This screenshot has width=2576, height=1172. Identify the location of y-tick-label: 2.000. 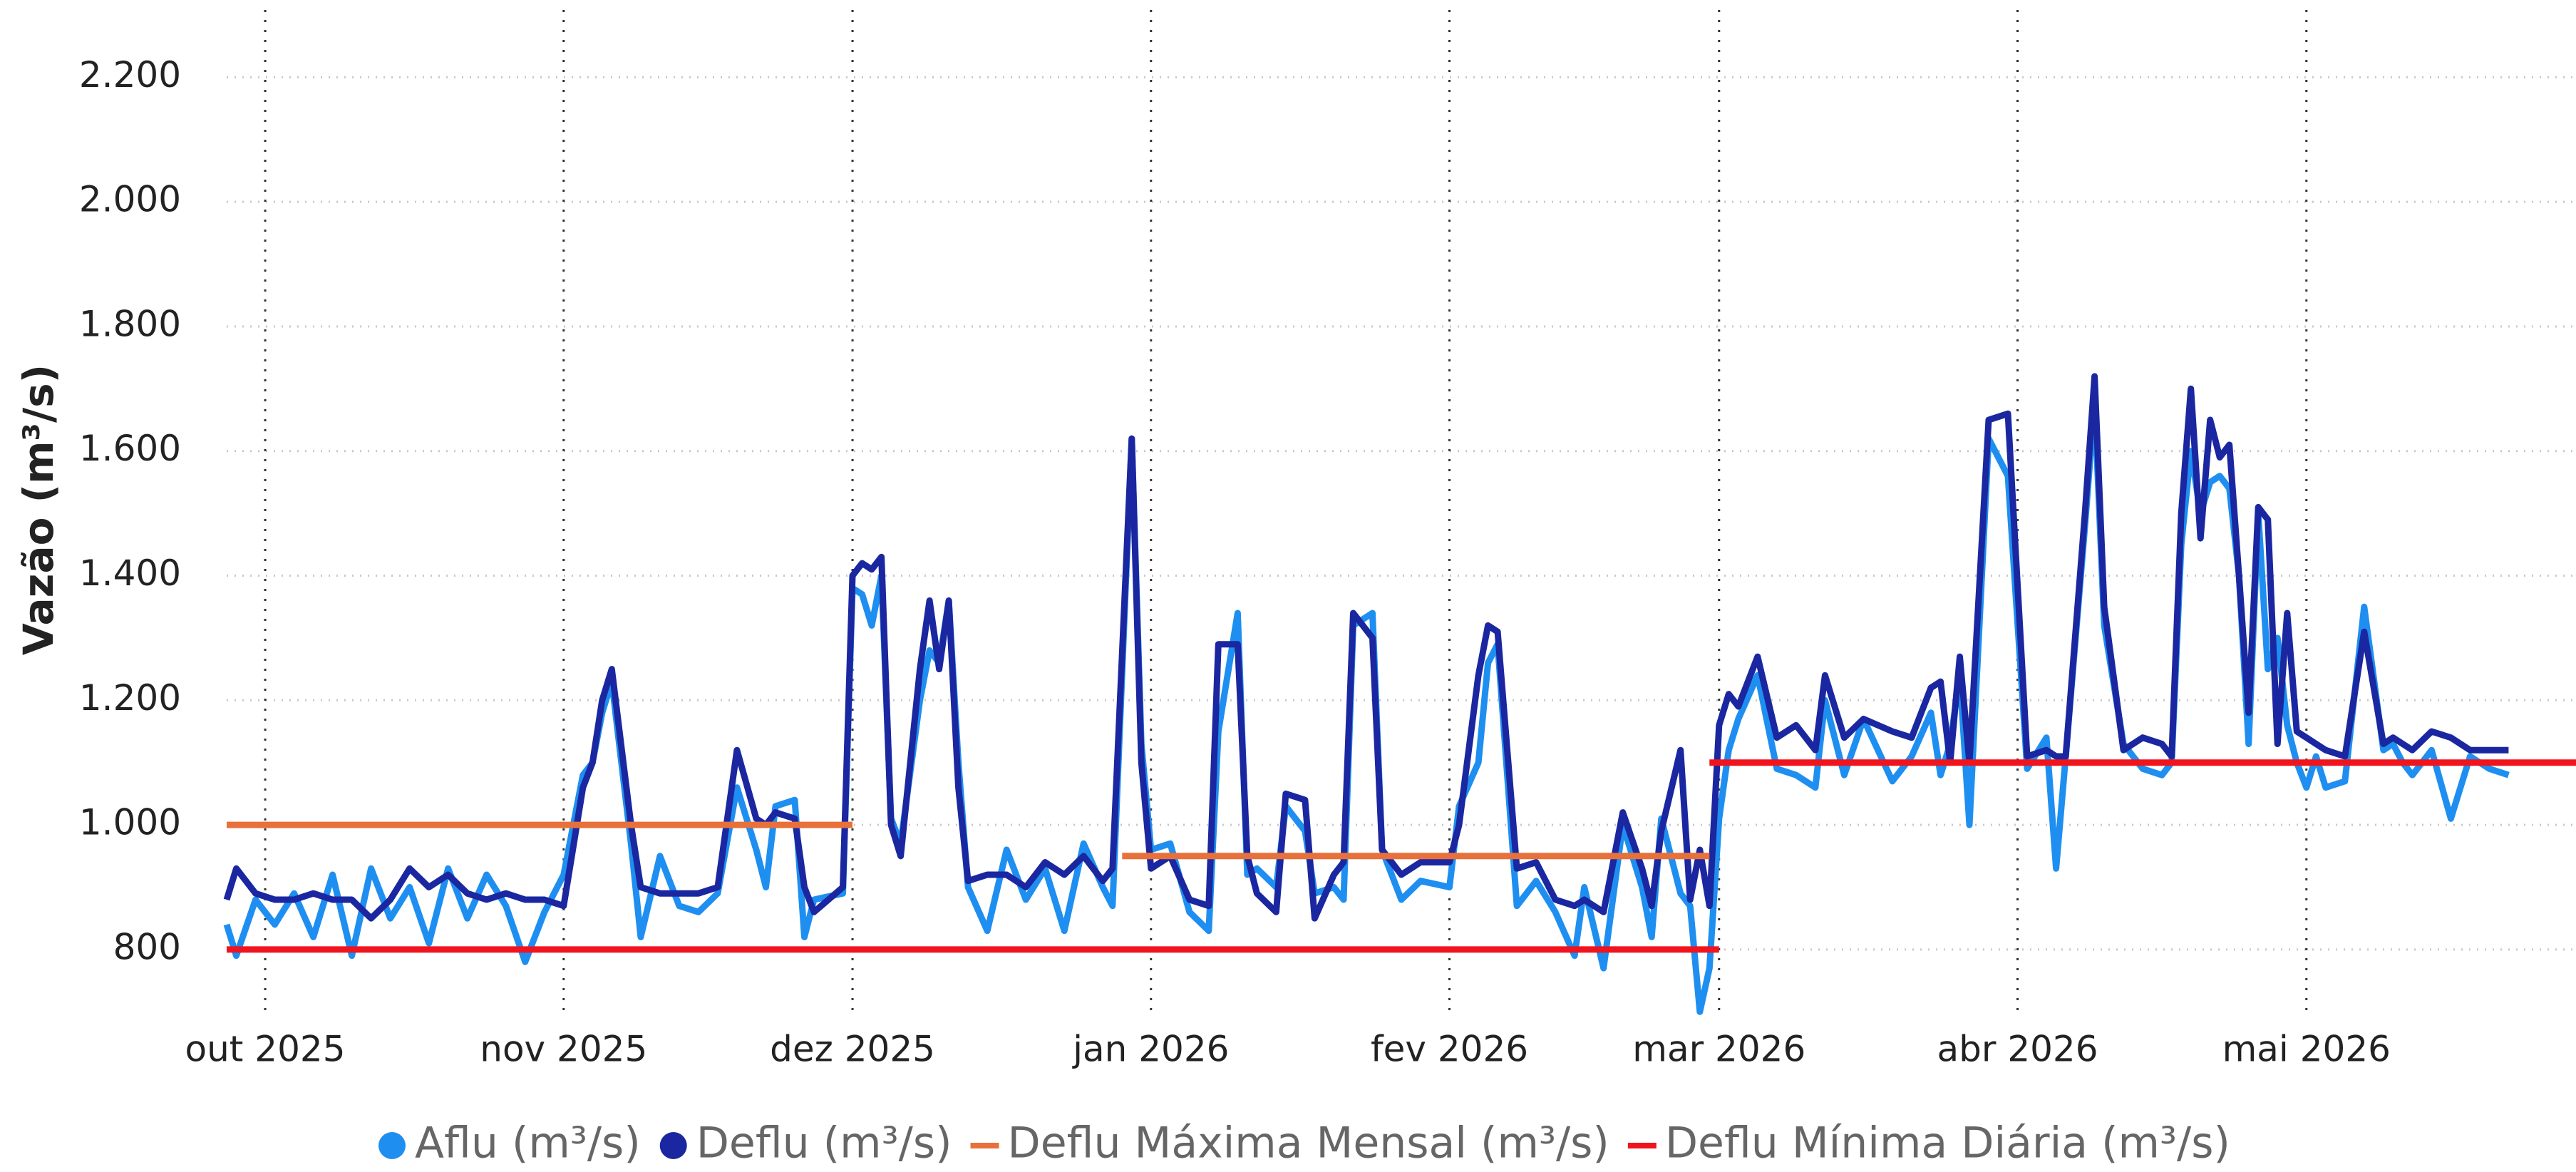
(130, 199).